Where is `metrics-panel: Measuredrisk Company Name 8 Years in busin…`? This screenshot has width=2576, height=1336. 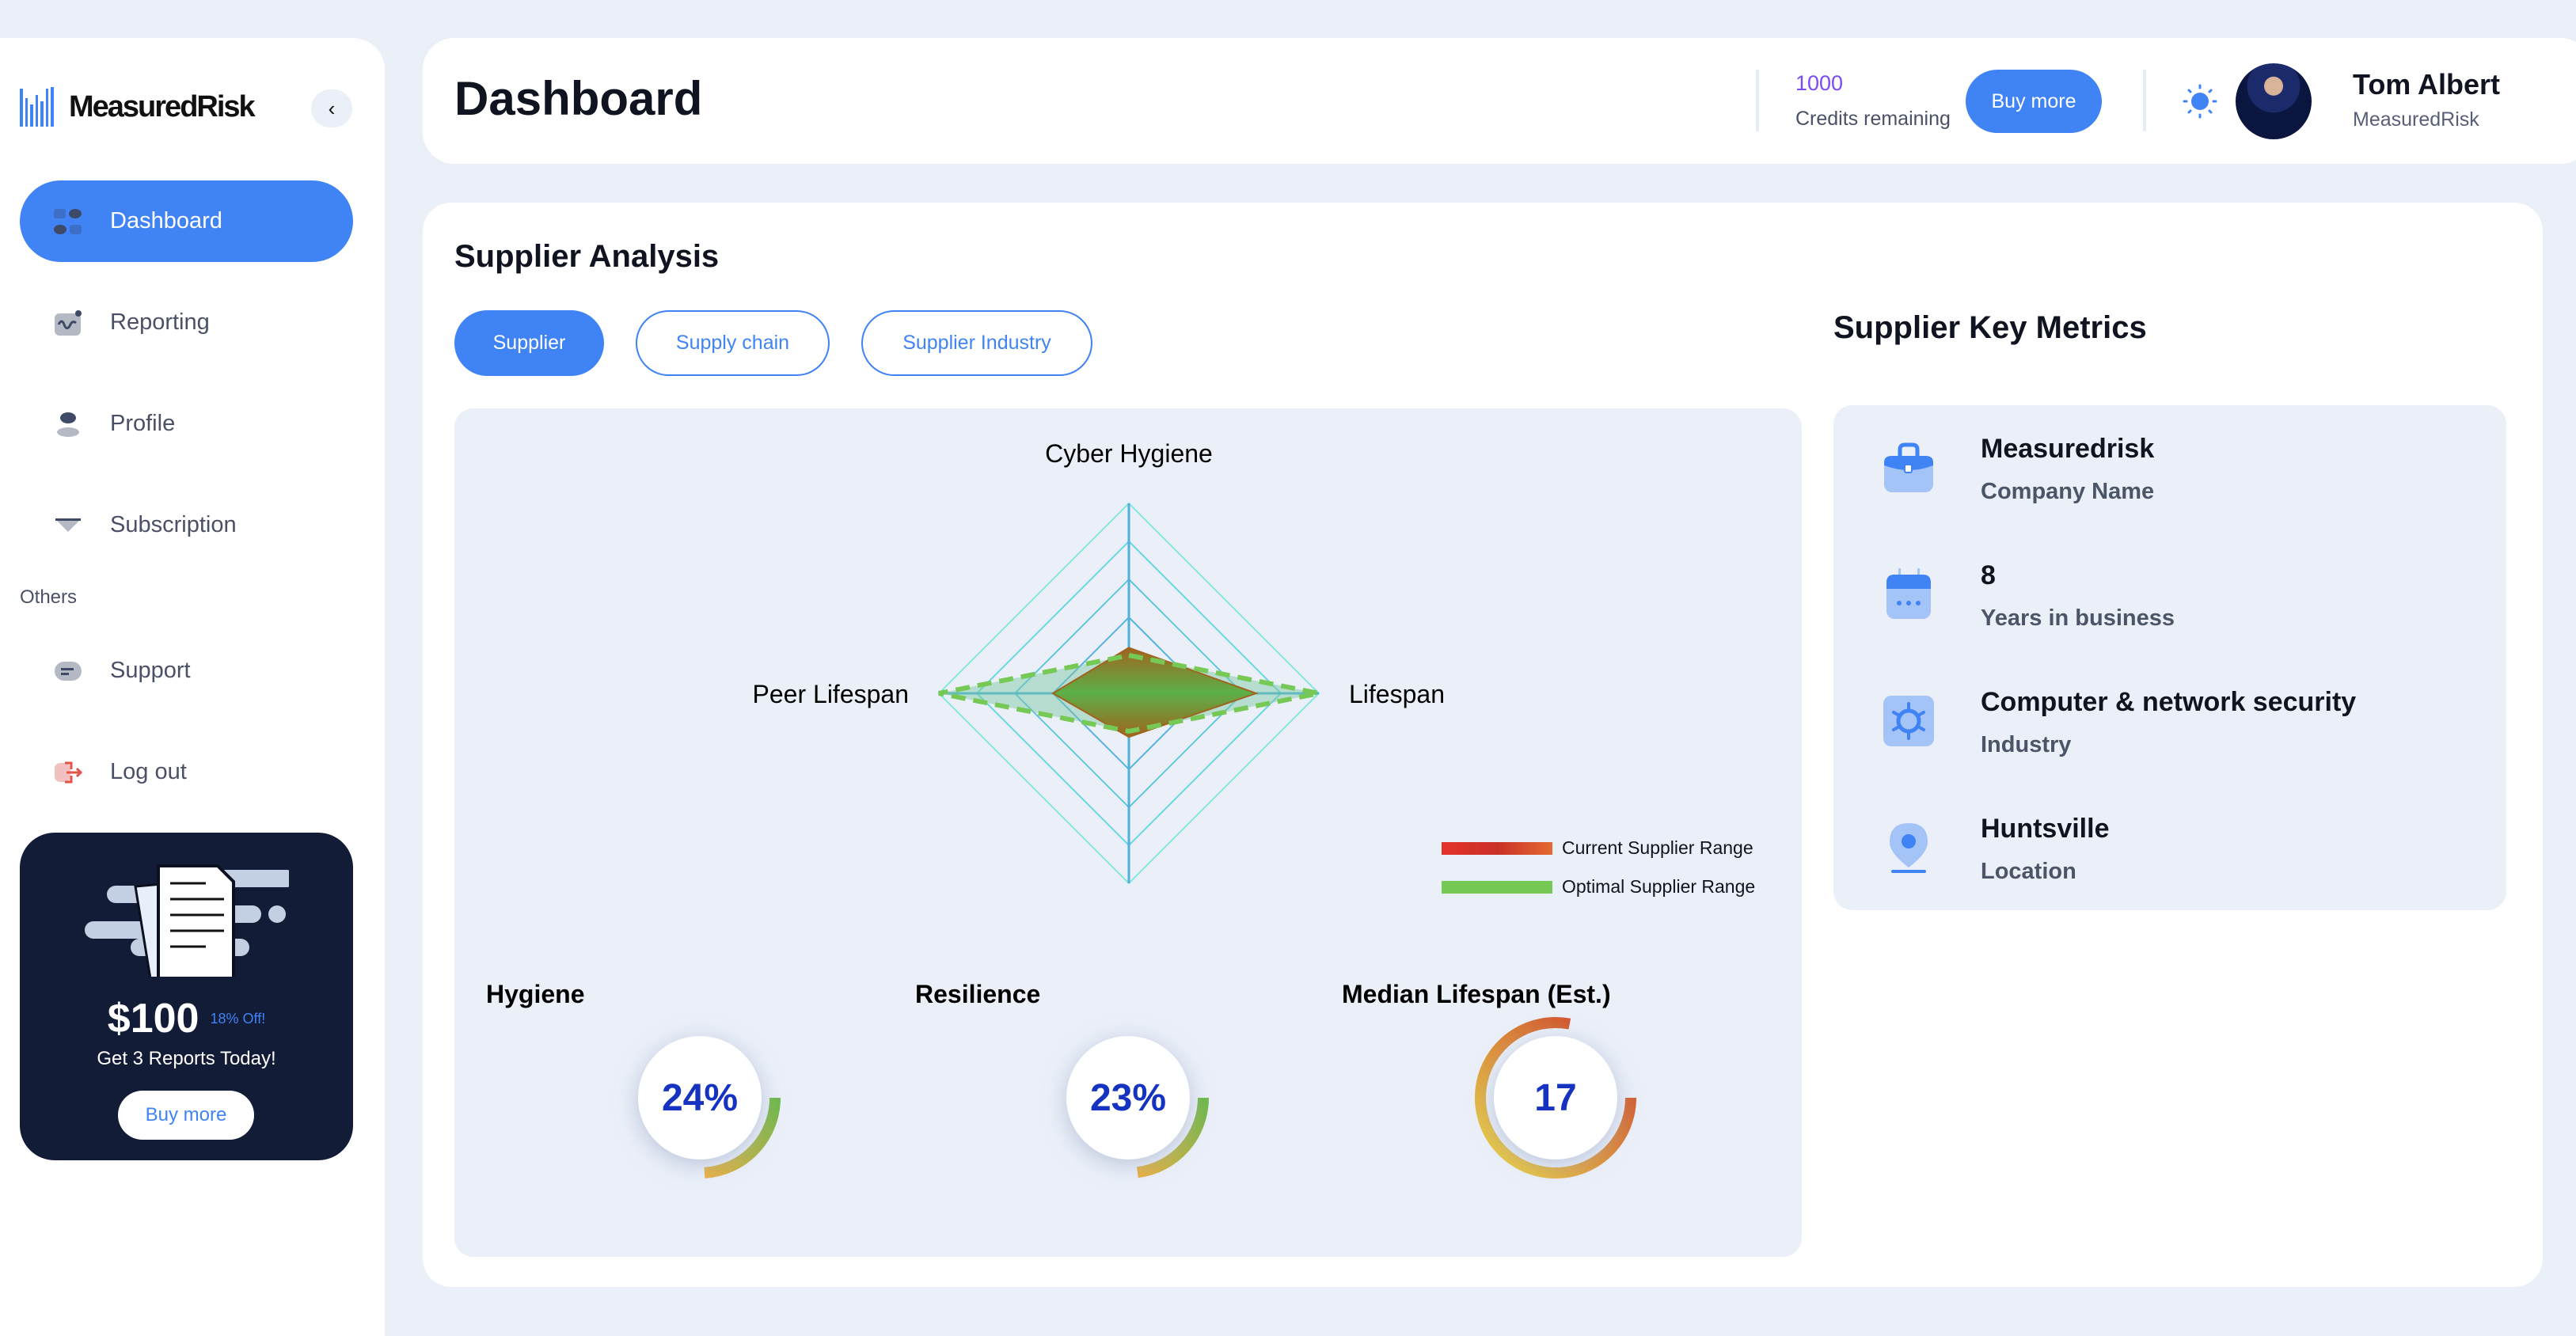 metrics-panel: Measuredrisk Company Name 8 Years in busin… is located at coordinates (2170, 657).